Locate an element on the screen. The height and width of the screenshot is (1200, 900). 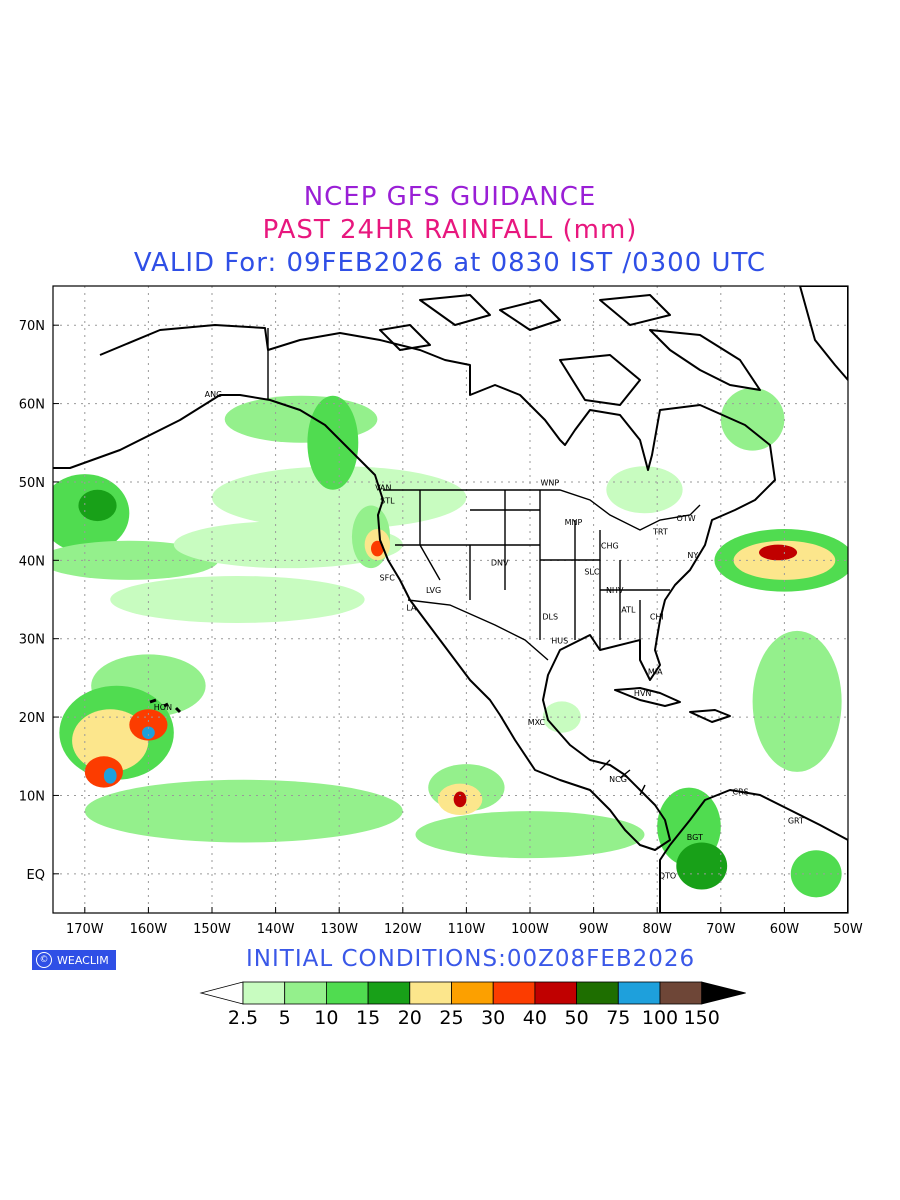
station-la: LA is located at coordinates (411, 607).